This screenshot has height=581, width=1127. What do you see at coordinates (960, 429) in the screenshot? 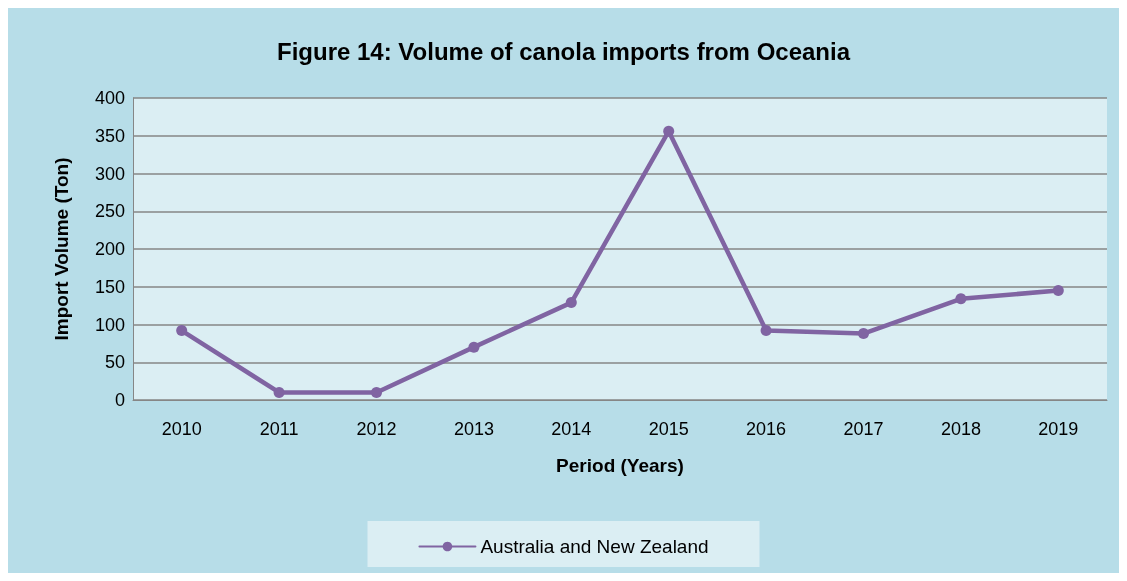
I see `x-tick-label: 2018` at bounding box center [960, 429].